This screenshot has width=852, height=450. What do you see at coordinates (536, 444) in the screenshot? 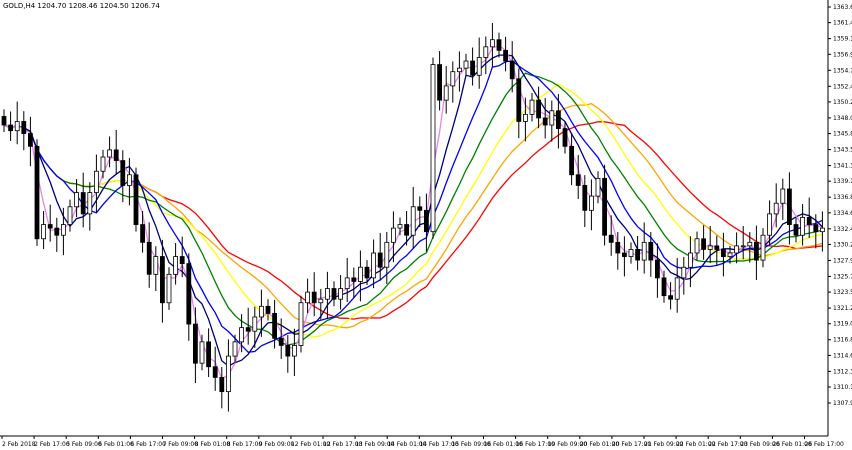
I see `x-tick-label: 16 Feb 17:00` at bounding box center [536, 444].